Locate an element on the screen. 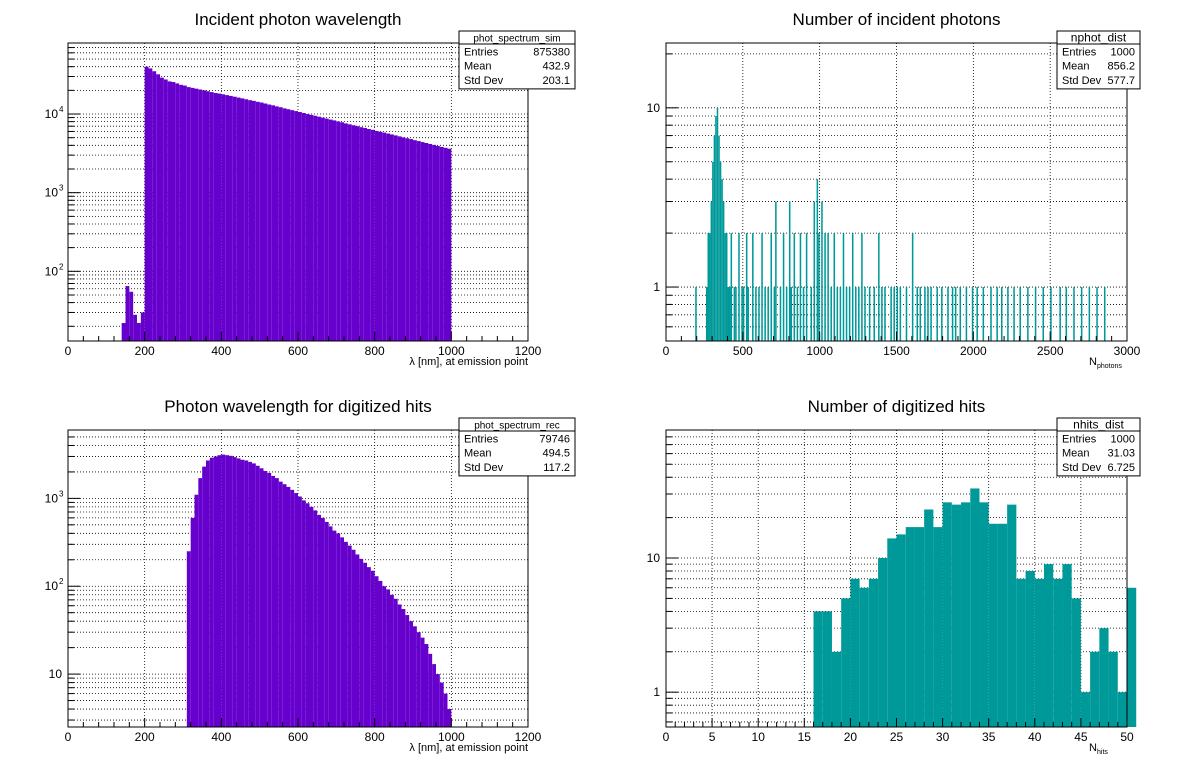 The width and height of the screenshot is (1196, 772). stats-value: 79746 is located at coordinates (554, 439).